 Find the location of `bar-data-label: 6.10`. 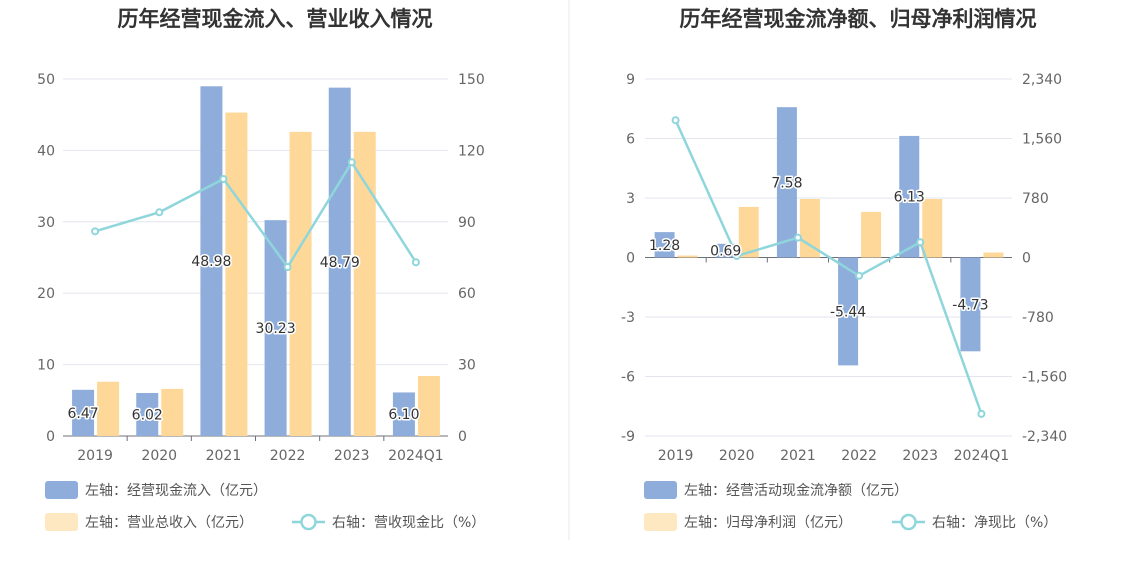

bar-data-label: 6.10 is located at coordinates (403, 415).